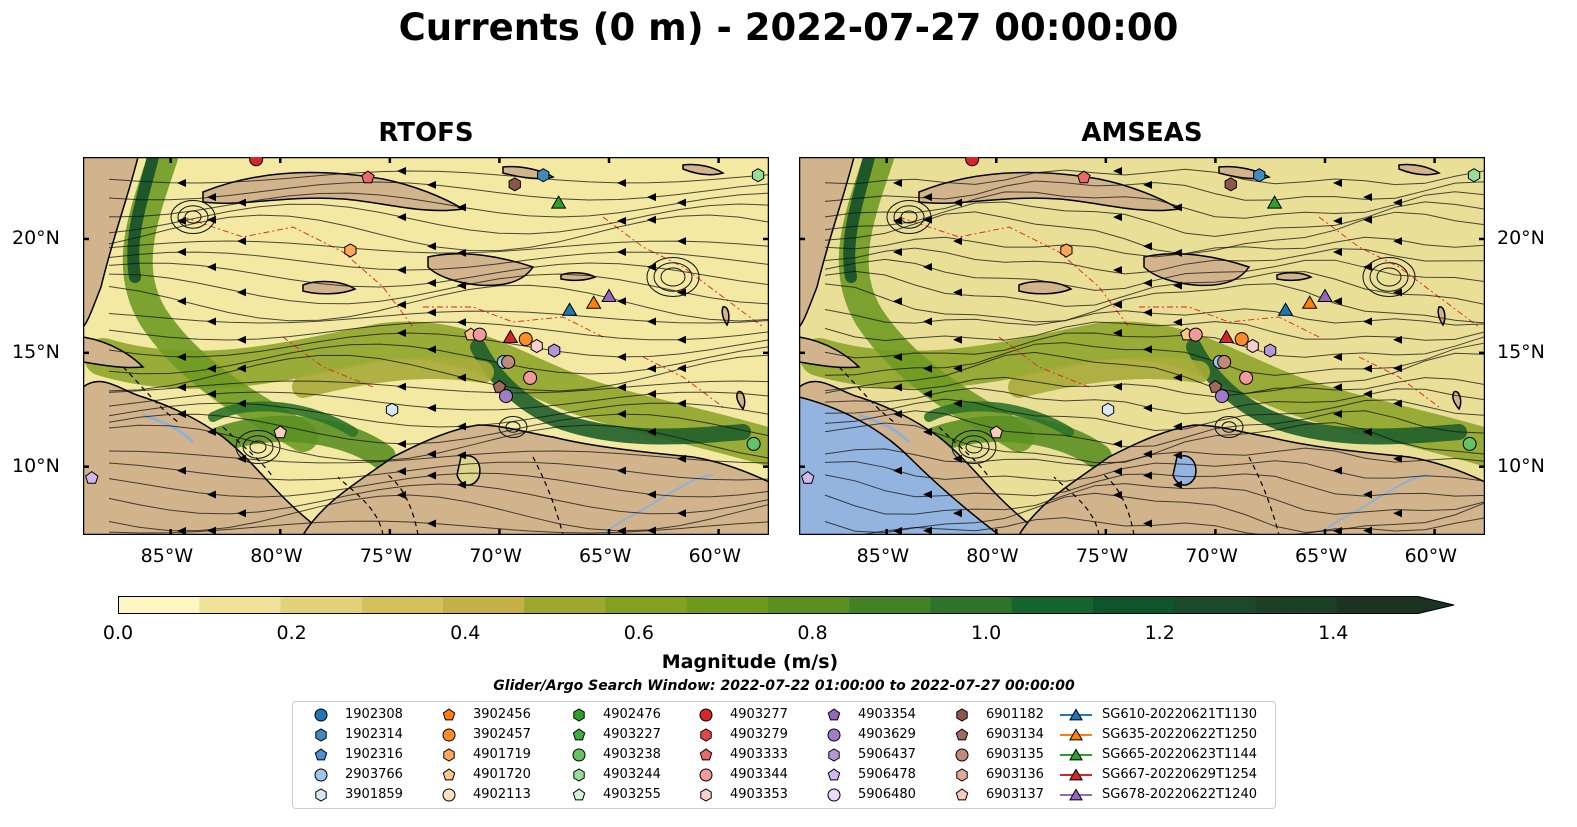 This screenshot has width=1577, height=827. What do you see at coordinates (1180, 794) in the screenshot?
I see `legend-label: SG678-20220622T1240` at bounding box center [1180, 794].